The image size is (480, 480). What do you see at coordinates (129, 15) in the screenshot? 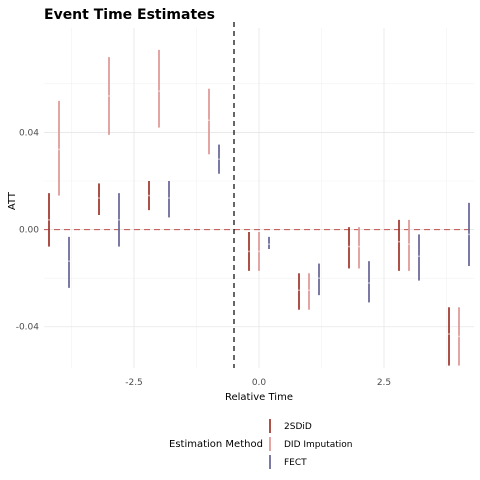
I see `chart-title: Event Time Estimates` at bounding box center [129, 15].